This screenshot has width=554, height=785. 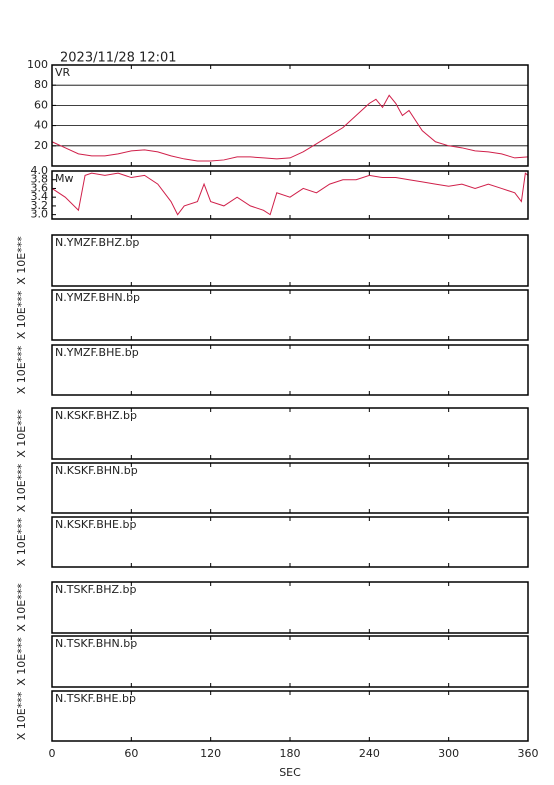 I want to click on x-tick-label: 180, so click(x=290, y=753).